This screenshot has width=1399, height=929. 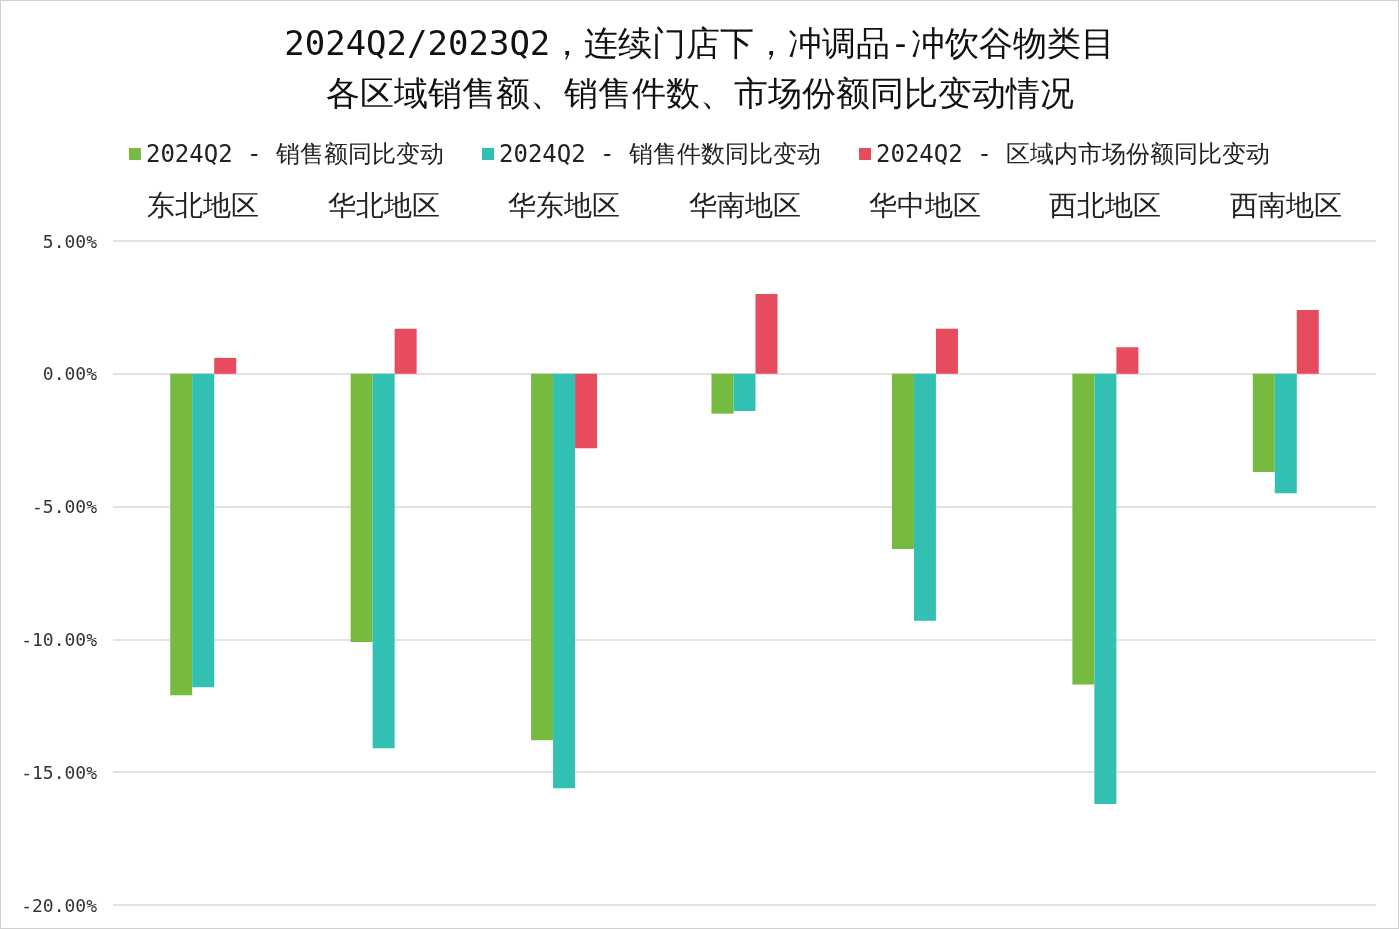 I want to click on x-tick-label: 华北地区, so click(x=383, y=205).